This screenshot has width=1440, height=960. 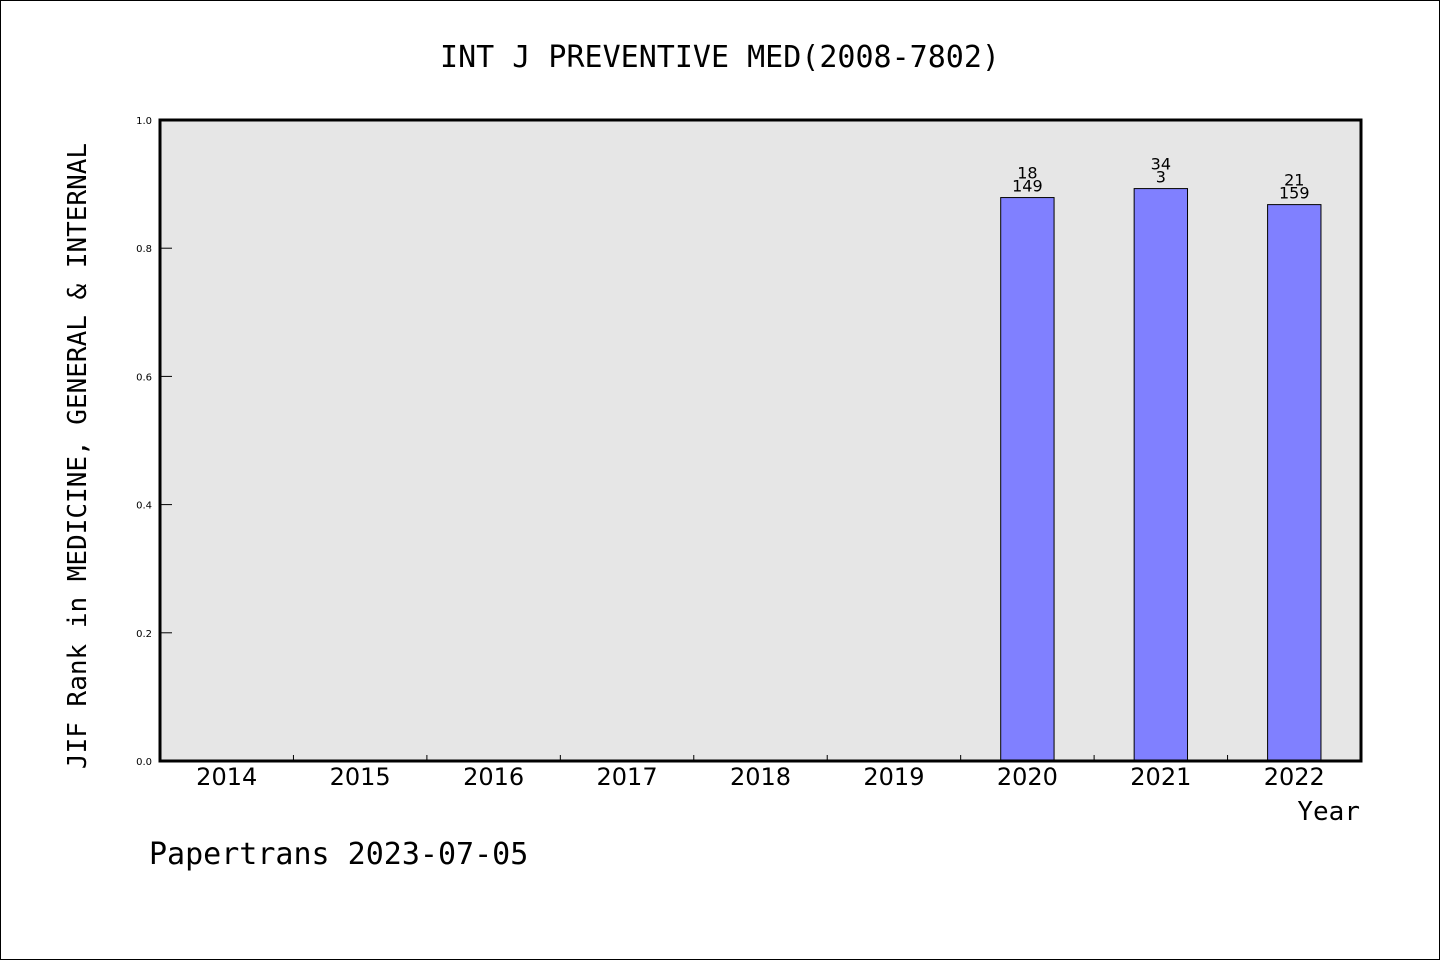 What do you see at coordinates (226, 777) in the screenshot?
I see `x-tick-label-2014: 2014` at bounding box center [226, 777].